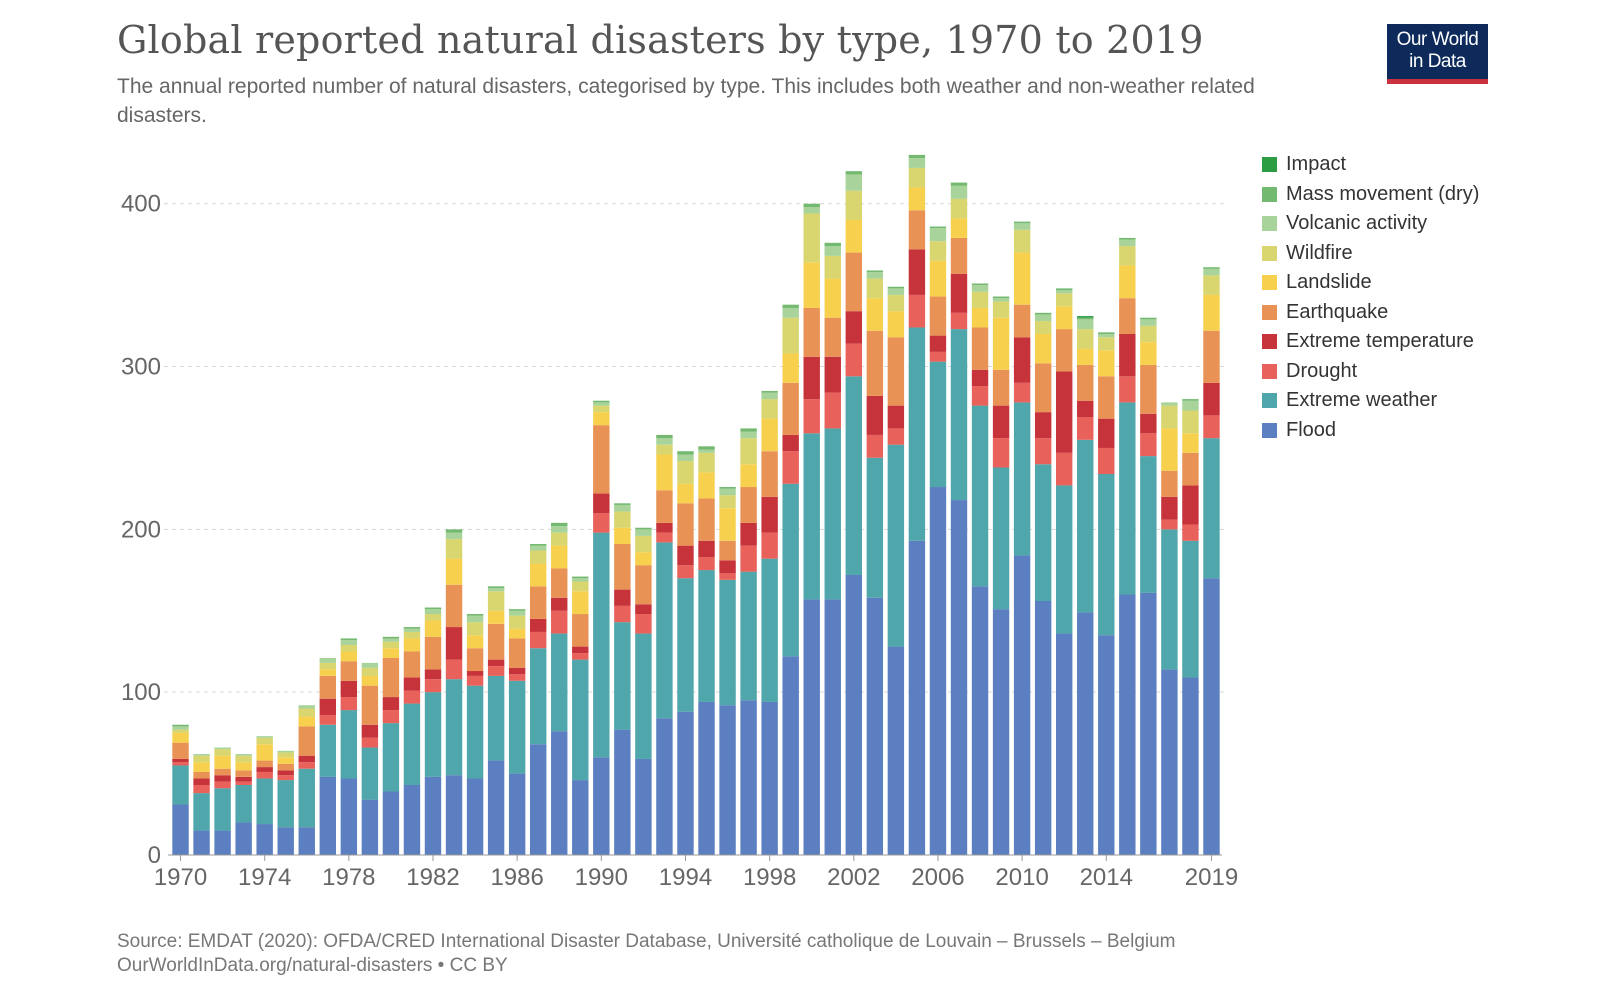 The image size is (1600, 1000). Describe the element at coordinates (1370, 431) in the screenshot. I see `legend-item: Flood` at that location.